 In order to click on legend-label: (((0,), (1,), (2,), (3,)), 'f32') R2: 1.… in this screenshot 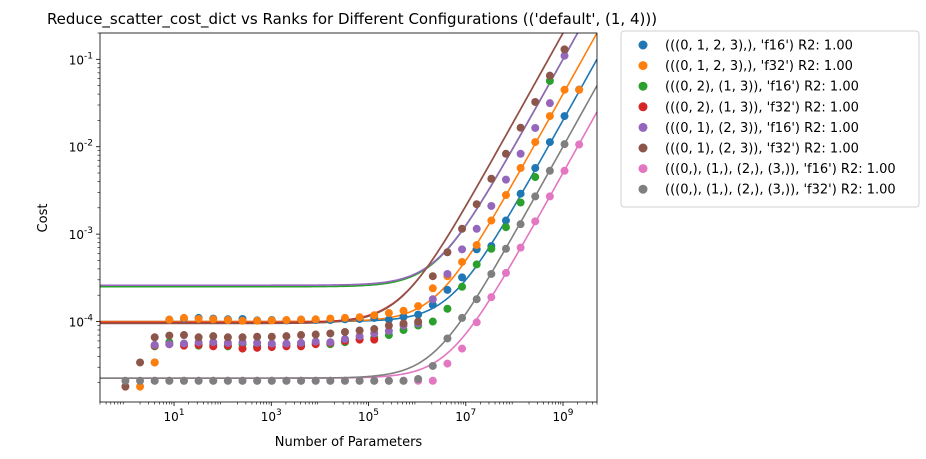, I will do `click(780, 190)`.